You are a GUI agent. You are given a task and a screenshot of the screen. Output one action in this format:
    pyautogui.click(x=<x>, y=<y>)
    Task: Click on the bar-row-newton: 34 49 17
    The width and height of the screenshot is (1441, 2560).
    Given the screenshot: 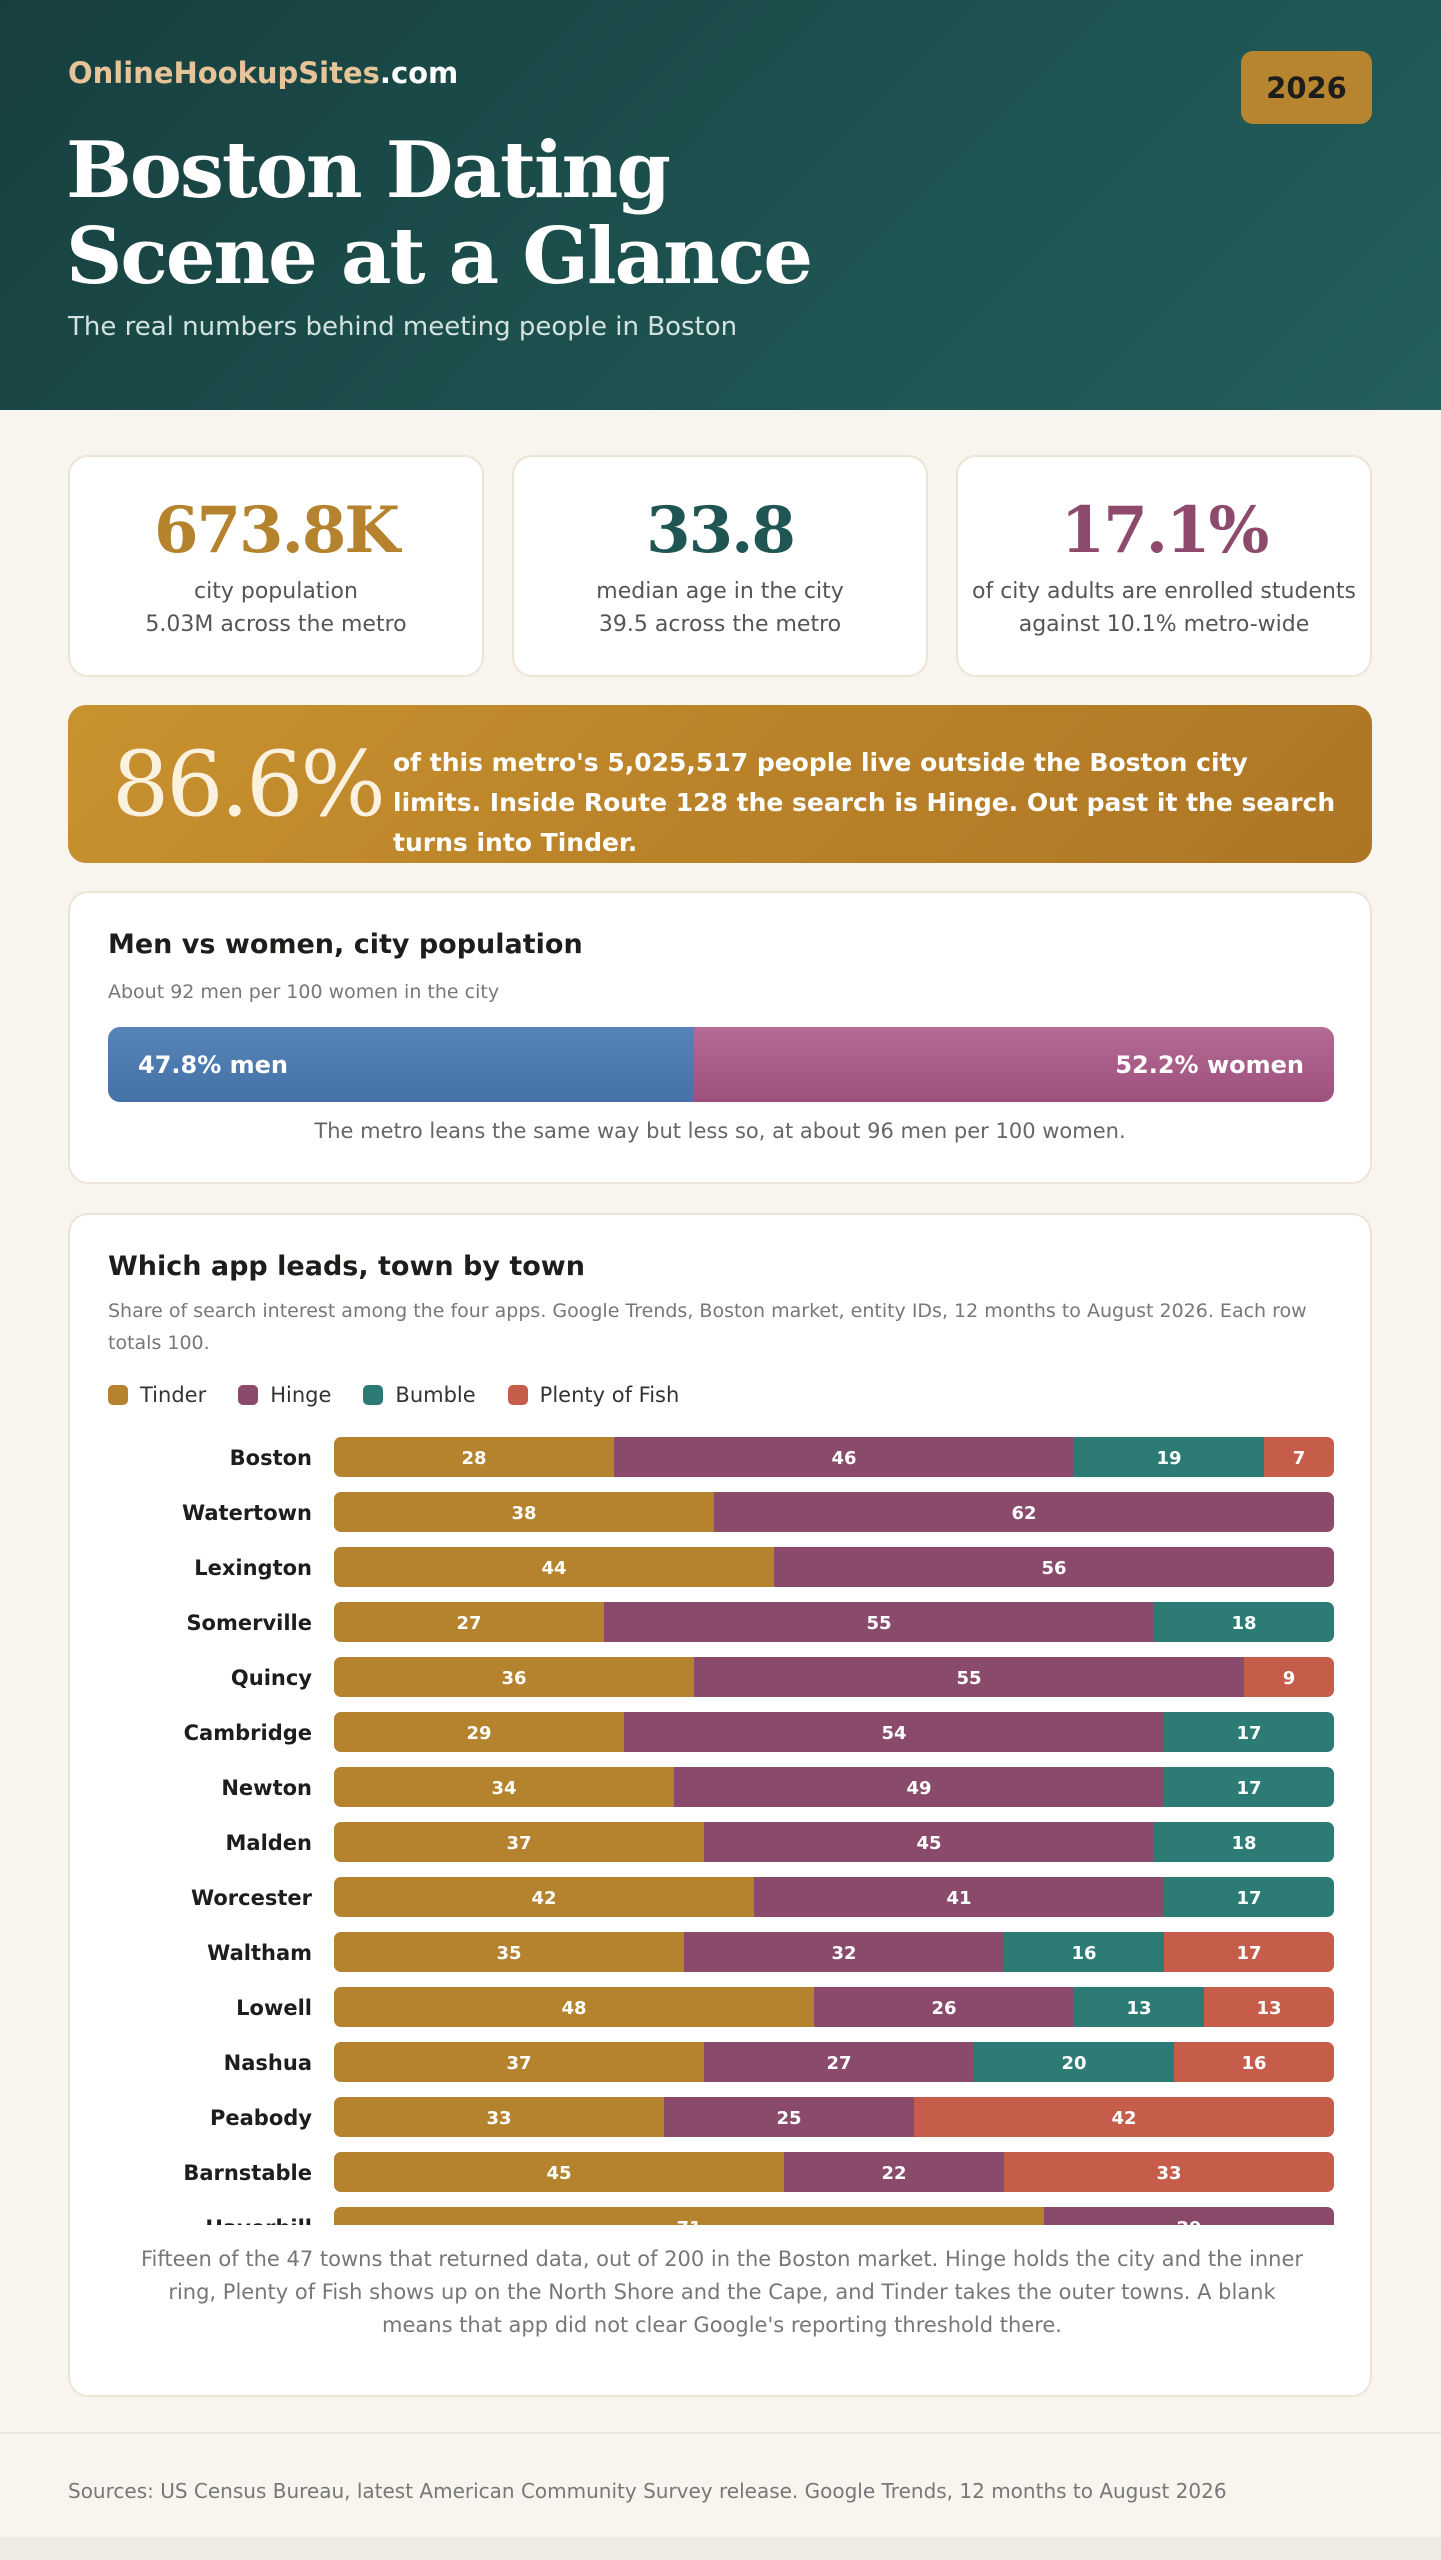 What is the action you would take?
    pyautogui.click(x=834, y=1787)
    